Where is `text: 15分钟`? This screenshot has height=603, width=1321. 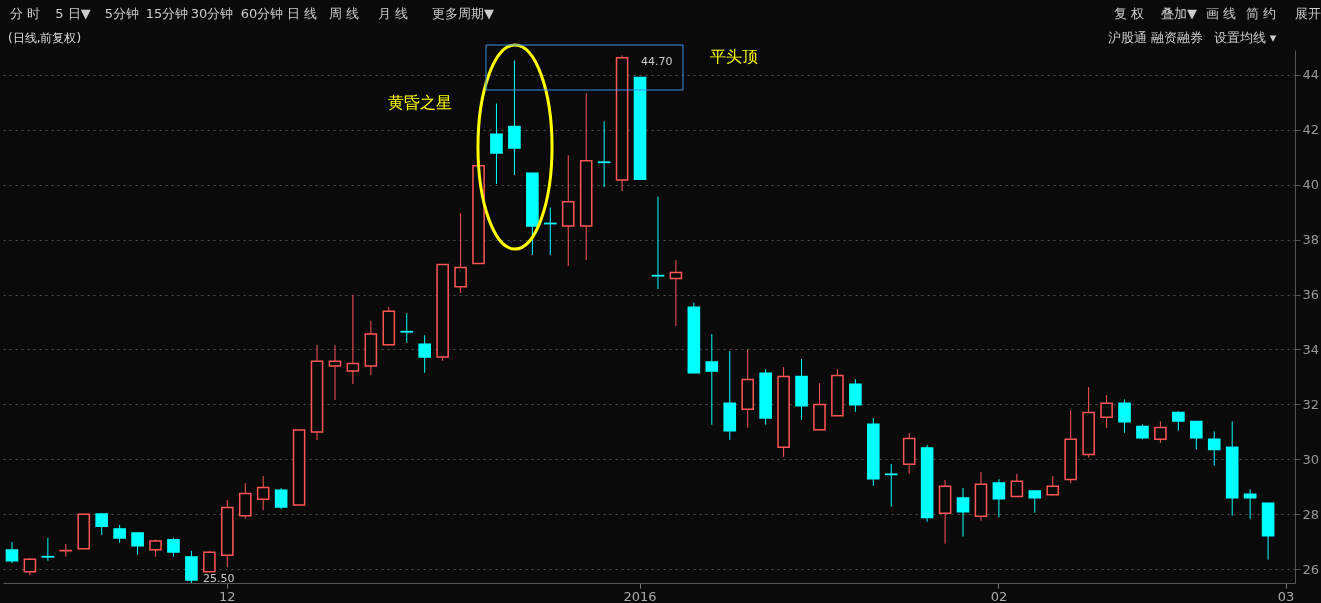
text: 15分钟 is located at coordinates (167, 13).